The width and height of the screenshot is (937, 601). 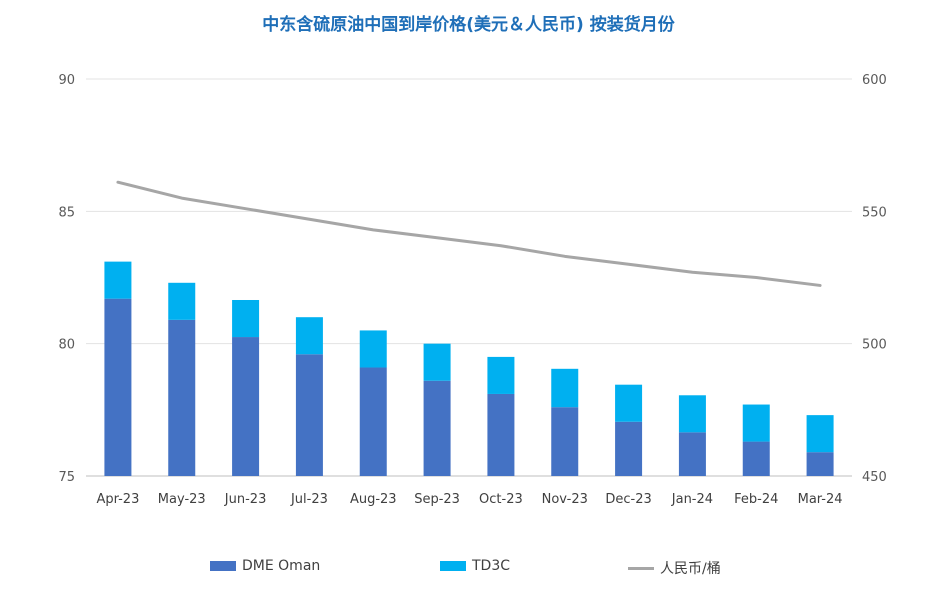 What do you see at coordinates (182, 499) in the screenshot?
I see `x-tick-May-23: May-23` at bounding box center [182, 499].